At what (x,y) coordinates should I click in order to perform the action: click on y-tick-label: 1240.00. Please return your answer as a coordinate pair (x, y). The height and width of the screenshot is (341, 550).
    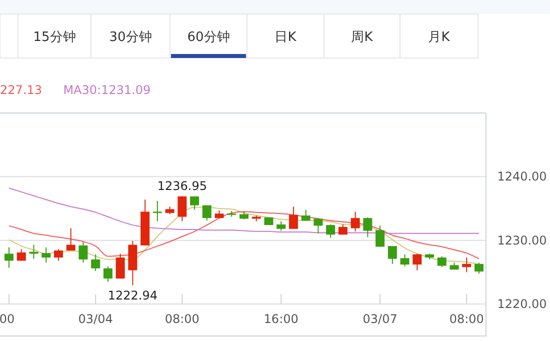
    Looking at the image, I should click on (522, 177).